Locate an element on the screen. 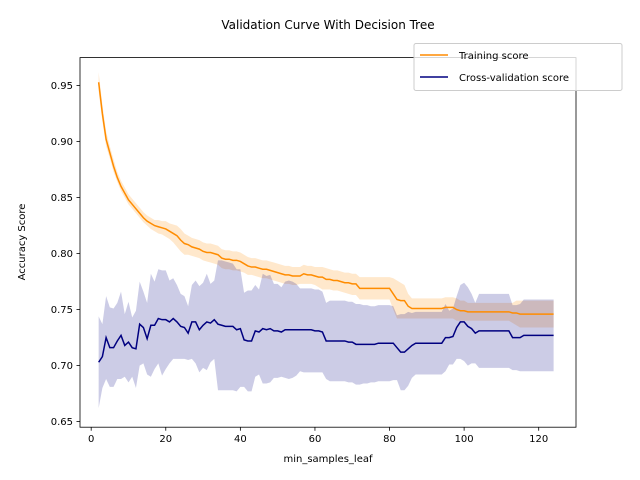  x-axis-ticks: 0 20 40 60 80 100 120 is located at coordinates (318, 436).